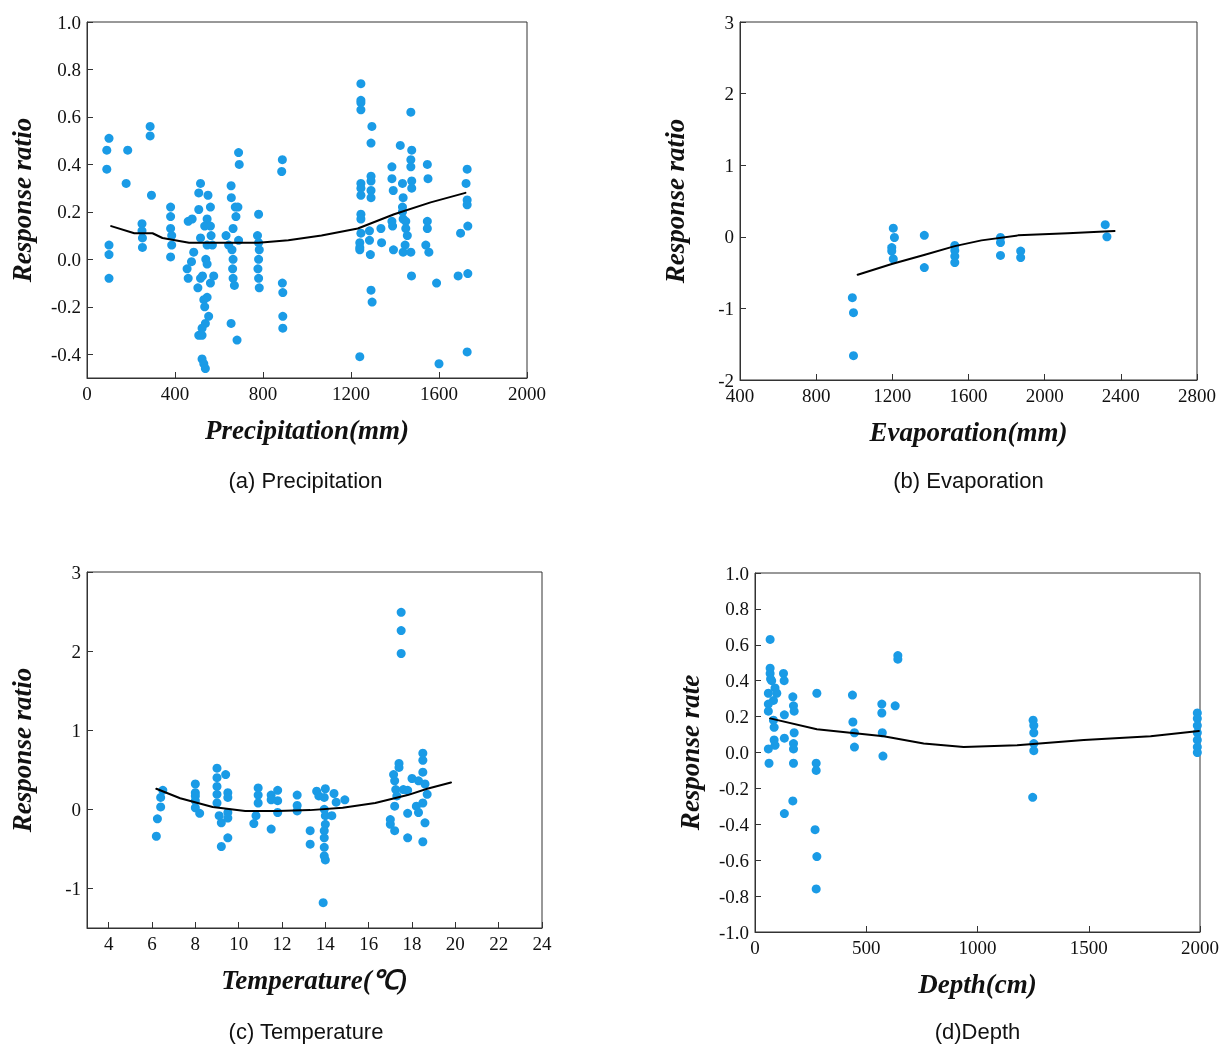  What do you see at coordinates (1120, 395) in the screenshot?
I see `x-tick-label: 2400` at bounding box center [1120, 395].